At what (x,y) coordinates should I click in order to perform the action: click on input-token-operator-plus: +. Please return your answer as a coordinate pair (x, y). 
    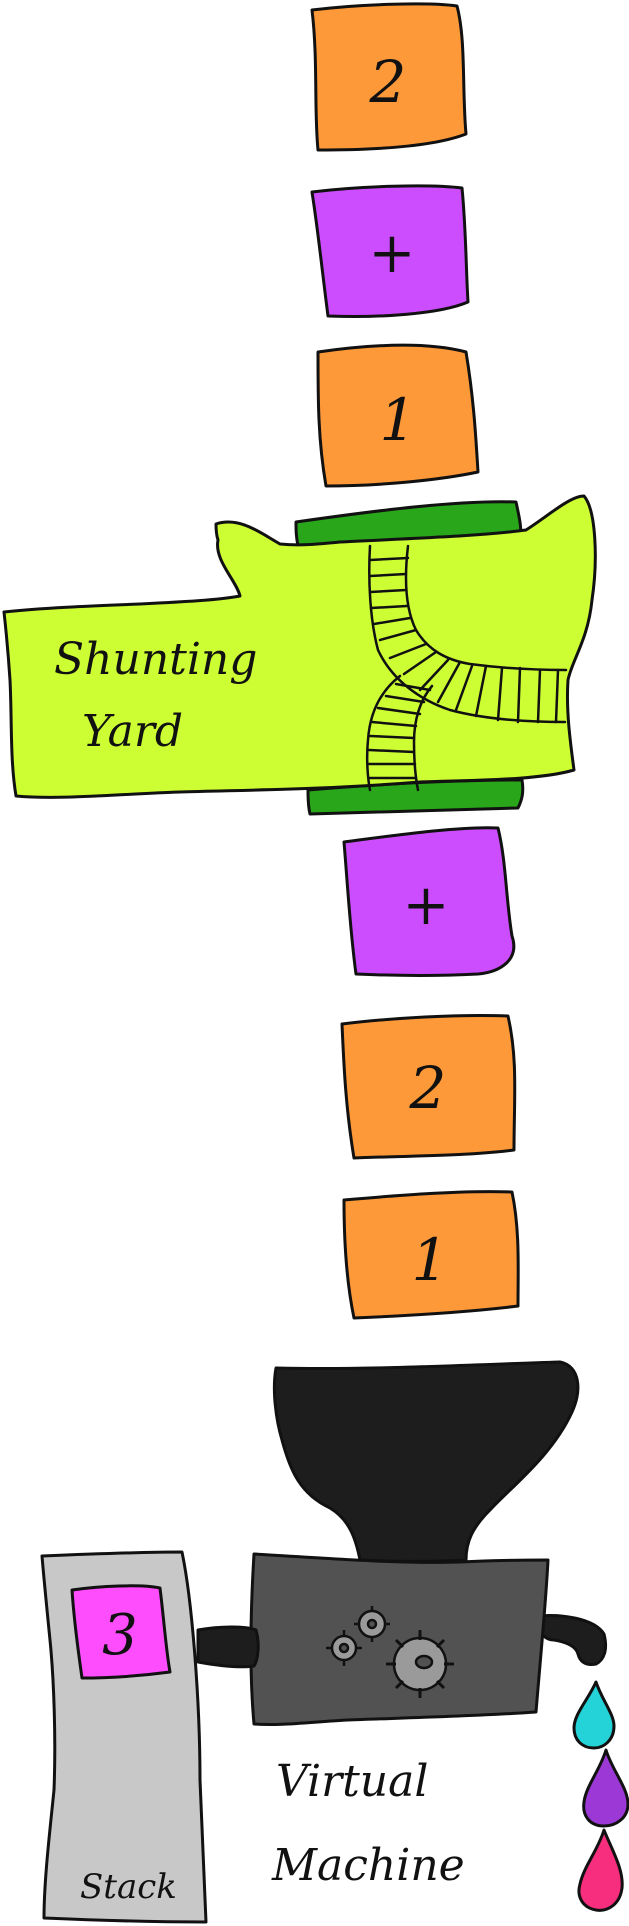
    Looking at the image, I should click on (390, 251).